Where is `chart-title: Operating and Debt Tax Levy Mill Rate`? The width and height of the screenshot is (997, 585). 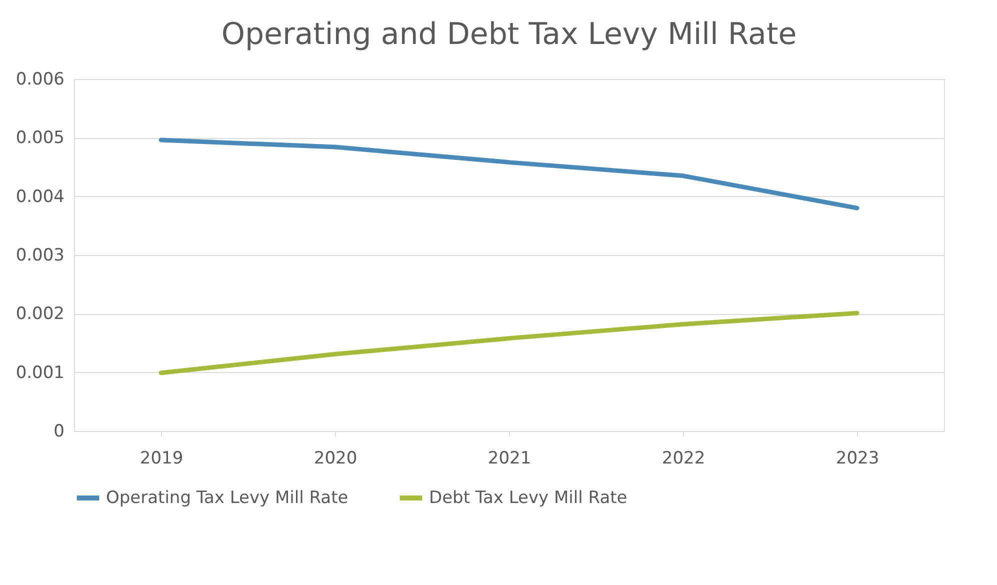
chart-title: Operating and Debt Tax Levy Mill Rate is located at coordinates (509, 34).